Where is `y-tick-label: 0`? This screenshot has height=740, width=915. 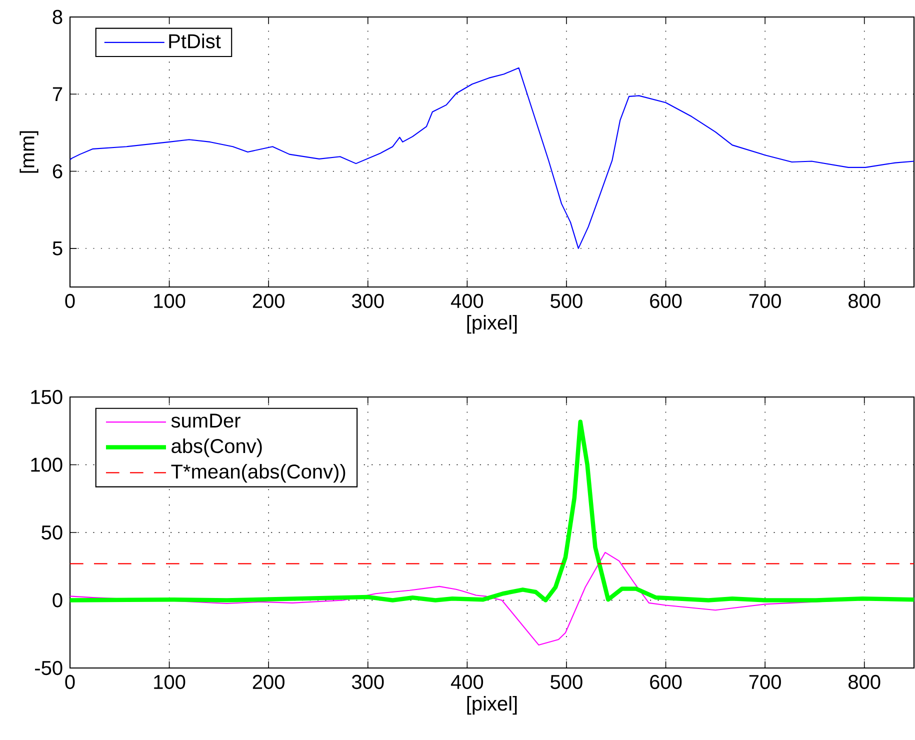
y-tick-label: 0 is located at coordinates (57, 600).